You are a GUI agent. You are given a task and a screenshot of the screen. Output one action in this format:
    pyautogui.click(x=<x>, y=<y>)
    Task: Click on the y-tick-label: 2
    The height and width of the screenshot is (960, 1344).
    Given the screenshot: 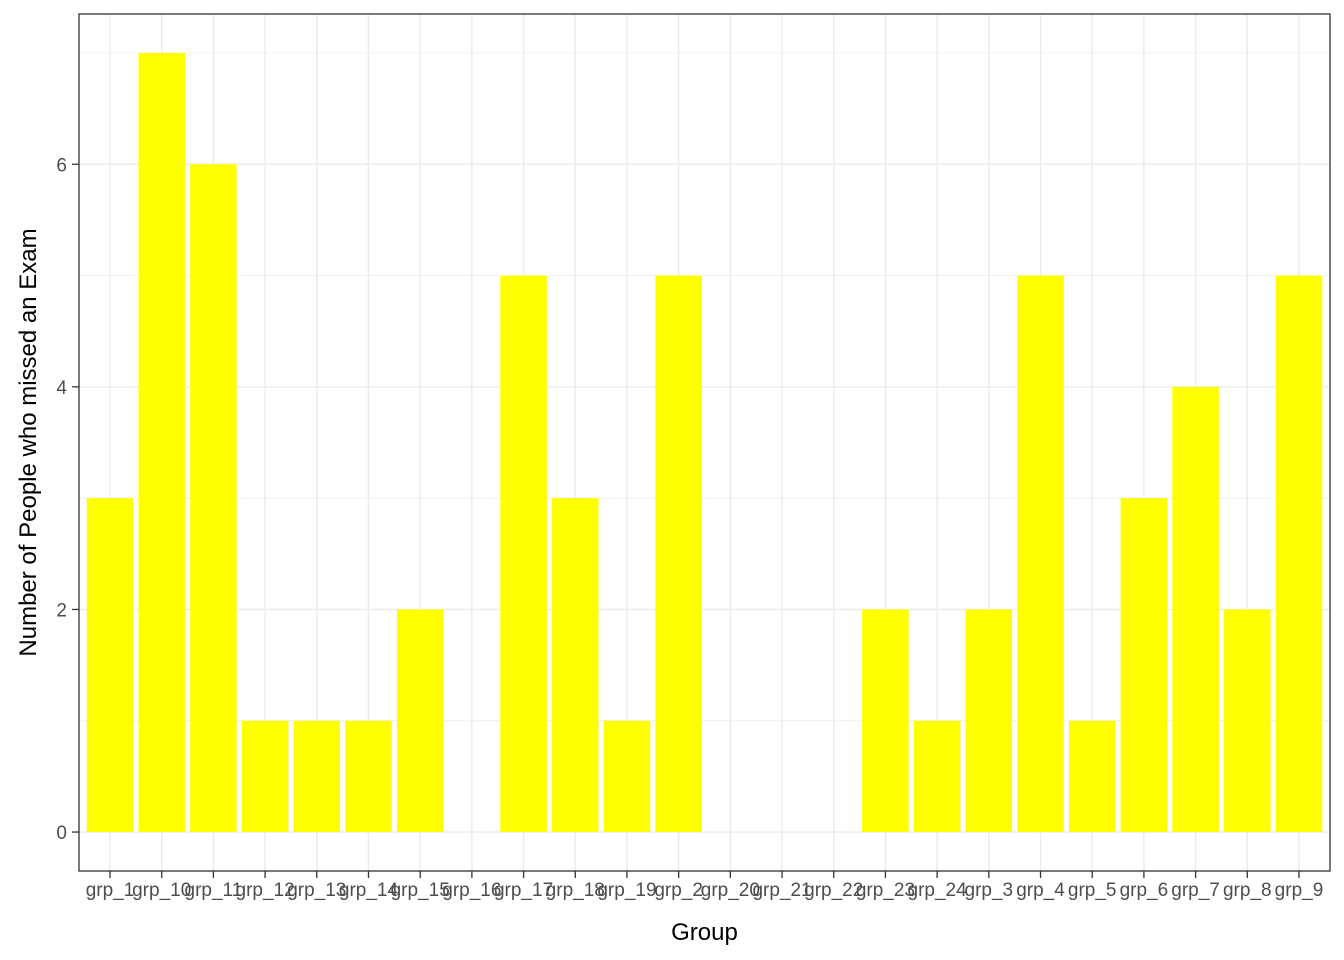 What is the action you would take?
    pyautogui.click(x=61, y=610)
    